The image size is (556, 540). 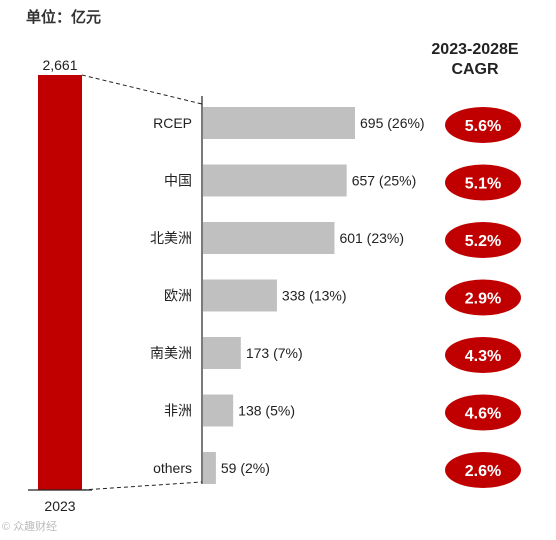 I want to click on connector-line-bottom, so click(x=142, y=486).